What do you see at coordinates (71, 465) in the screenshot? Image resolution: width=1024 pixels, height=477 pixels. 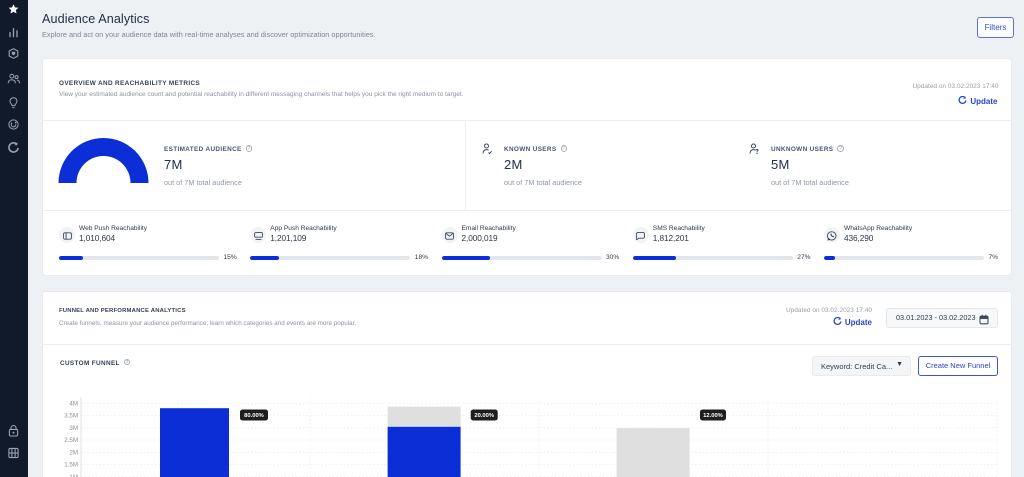 I see `svg-text: 1.5M` at bounding box center [71, 465].